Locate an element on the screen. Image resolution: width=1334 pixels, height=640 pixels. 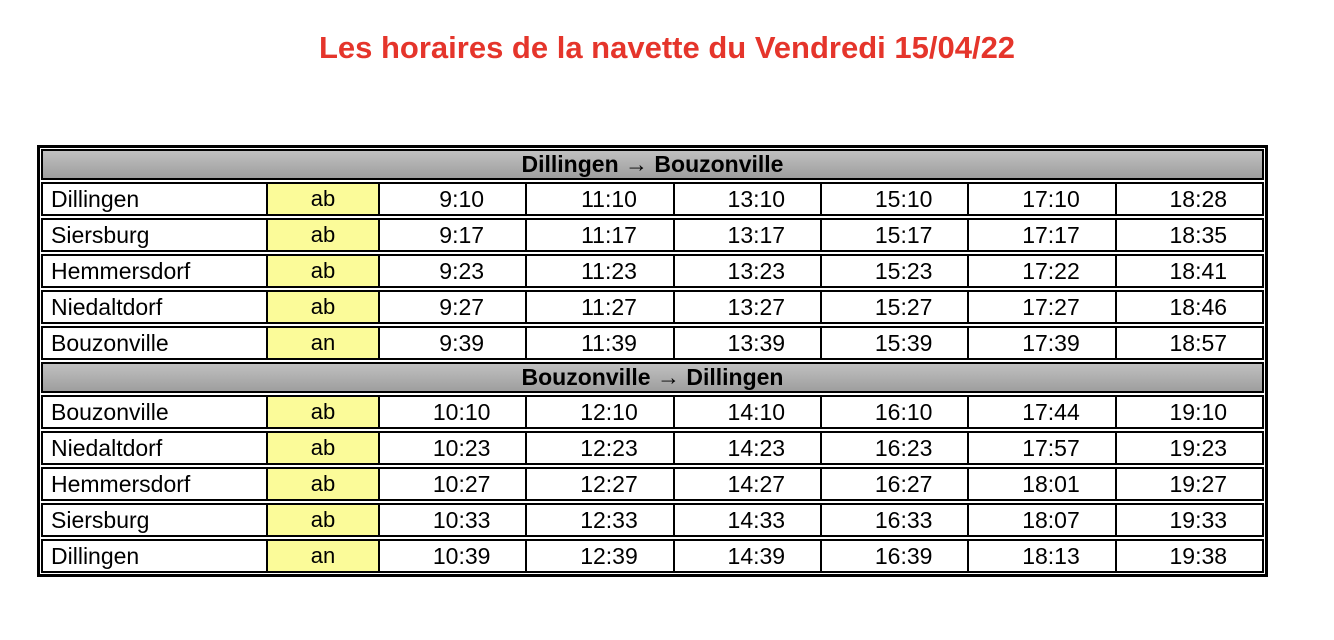
time-cell: 18:57 is located at coordinates (1188, 343).